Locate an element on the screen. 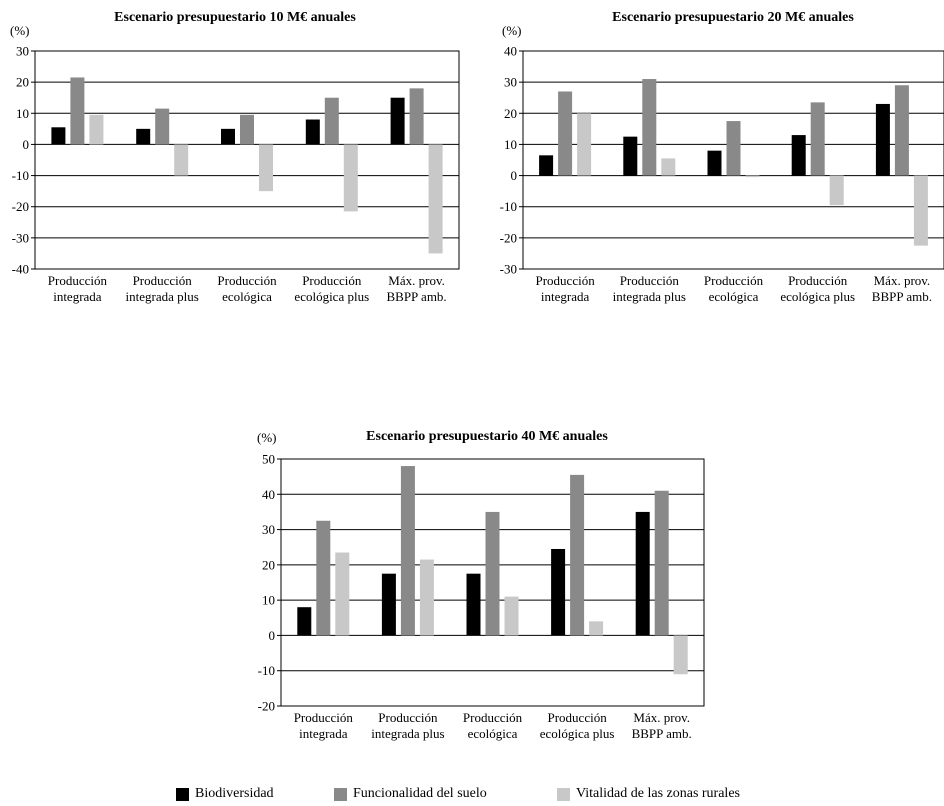  legend-label-vitalidad: Vitalidad de las zonas rurales is located at coordinates (658, 793).